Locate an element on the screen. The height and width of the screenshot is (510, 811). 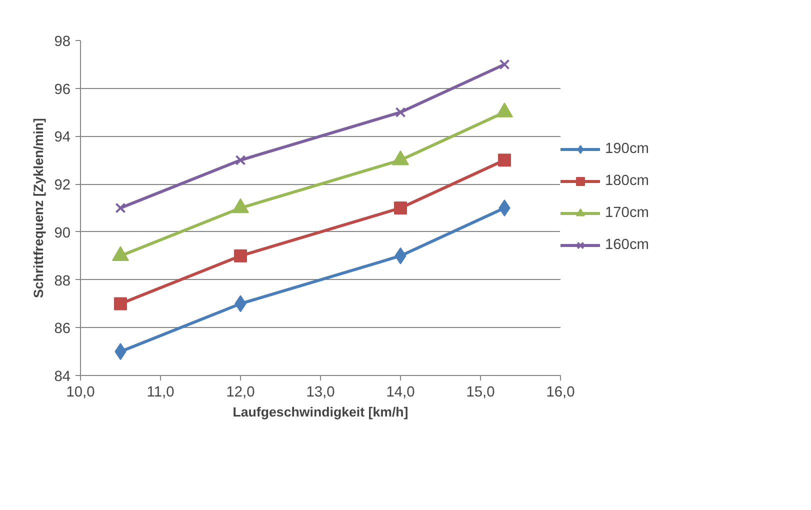
y-tick-label: 92 is located at coordinates (62, 186).